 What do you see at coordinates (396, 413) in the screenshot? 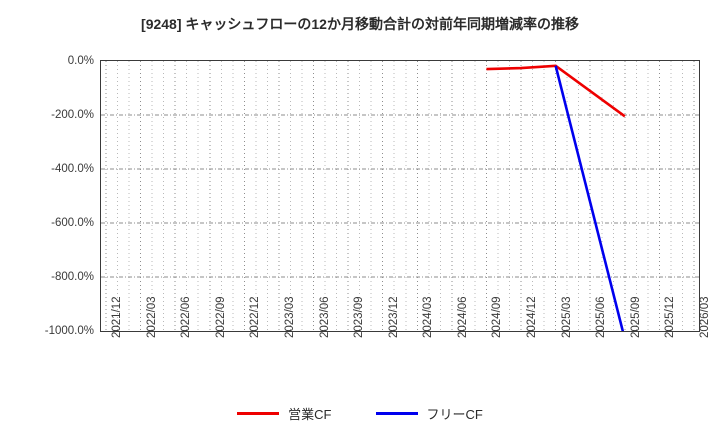
I see `legend-swatch-free-cf` at bounding box center [396, 413].